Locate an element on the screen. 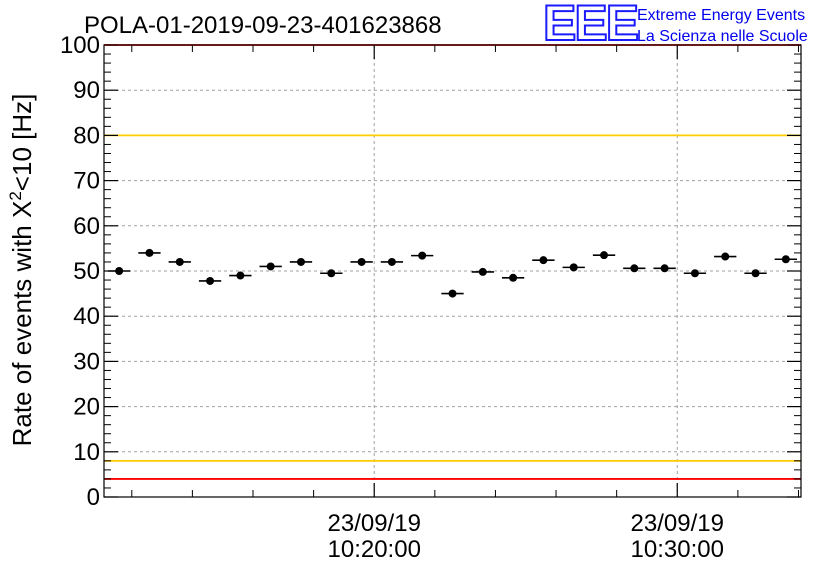 Image resolution: width=836 pixels, height=572 pixels. chart-title: POLA-01-2019-09-23-401623868 is located at coordinates (263, 25).